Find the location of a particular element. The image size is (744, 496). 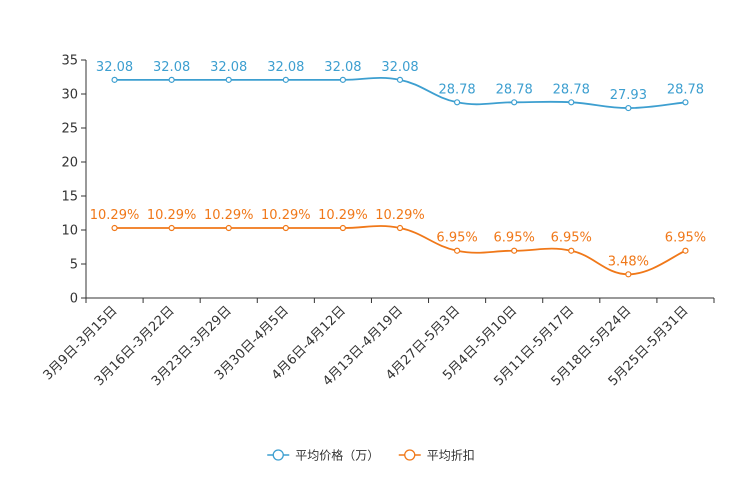

data-label: 27.93 is located at coordinates (628, 95).